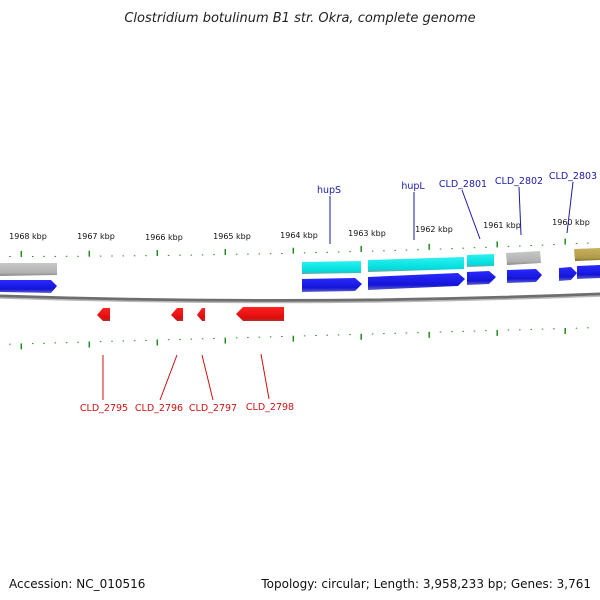 Image resolution: width=600 pixels, height=600 pixels. I want to click on tick-label: 1965 kbp, so click(232, 236).